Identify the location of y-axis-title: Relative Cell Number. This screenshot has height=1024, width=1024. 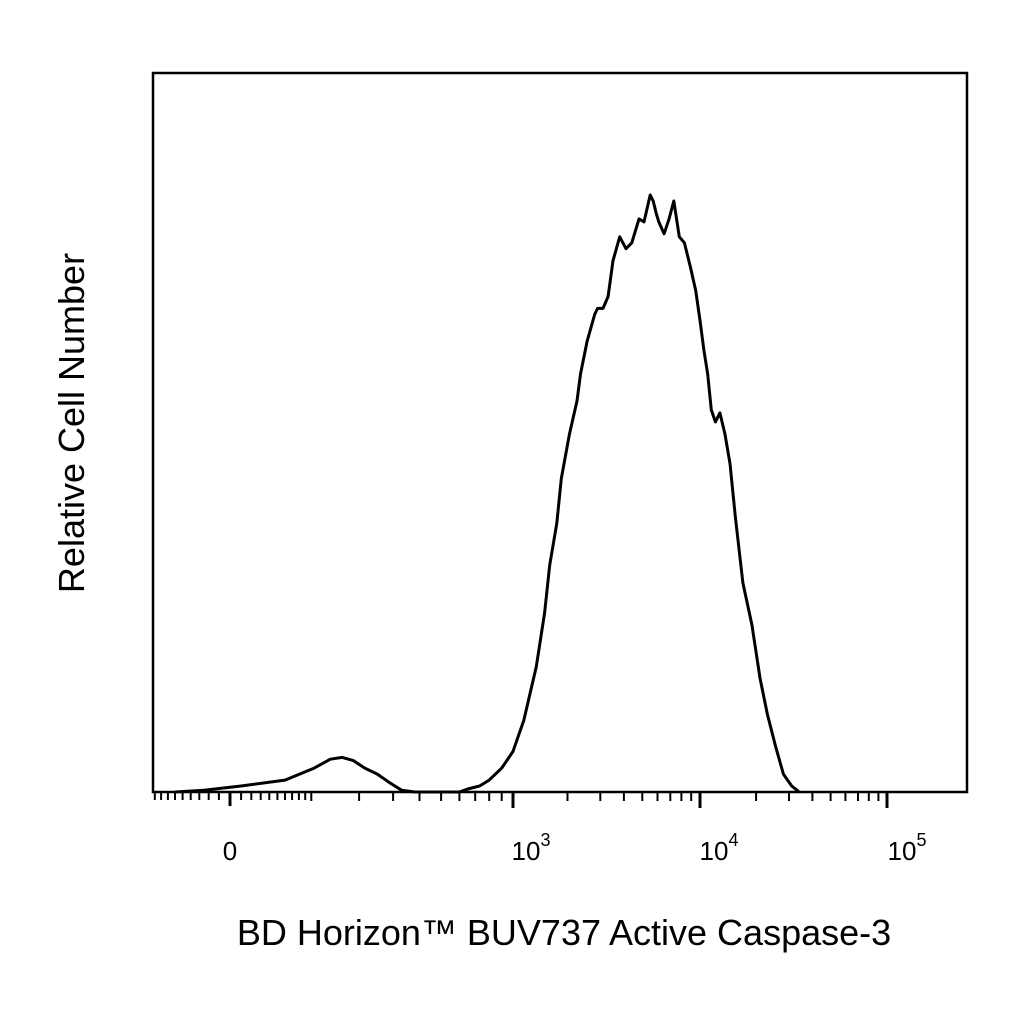
(71, 423).